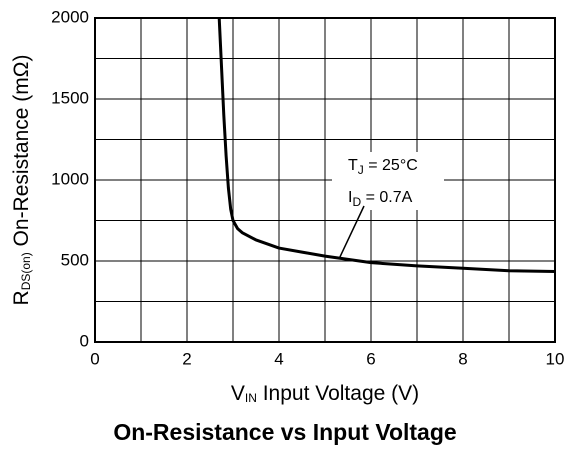  What do you see at coordinates (21, 154) in the screenshot?
I see `y-axis-label-rest: On-Resistance (mΩ)` at bounding box center [21, 154].